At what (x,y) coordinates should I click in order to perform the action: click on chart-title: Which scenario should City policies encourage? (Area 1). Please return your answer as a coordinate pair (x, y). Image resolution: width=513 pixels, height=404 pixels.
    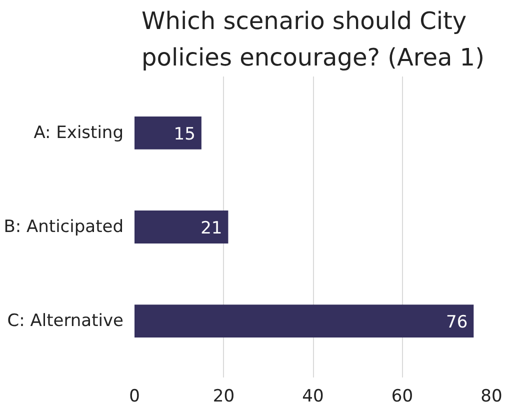
    Looking at the image, I should click on (313, 39).